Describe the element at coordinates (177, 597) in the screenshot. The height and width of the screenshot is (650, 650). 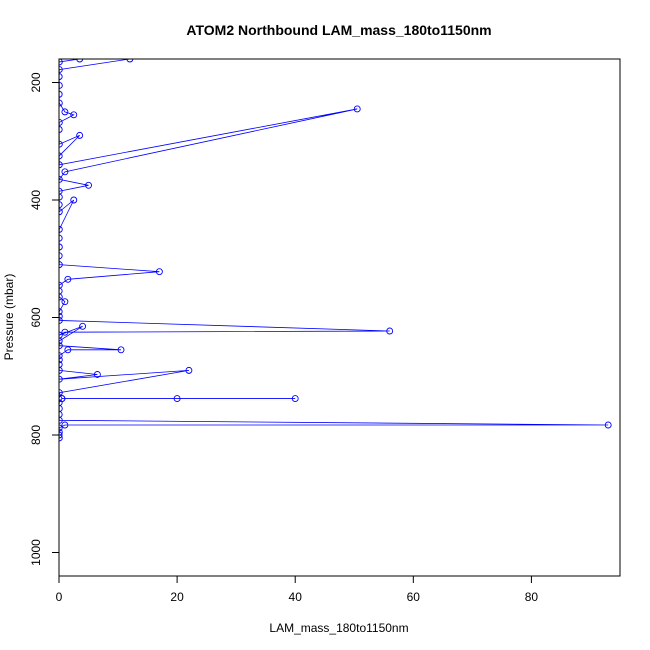
I see `x-tick-label: 20` at that location.